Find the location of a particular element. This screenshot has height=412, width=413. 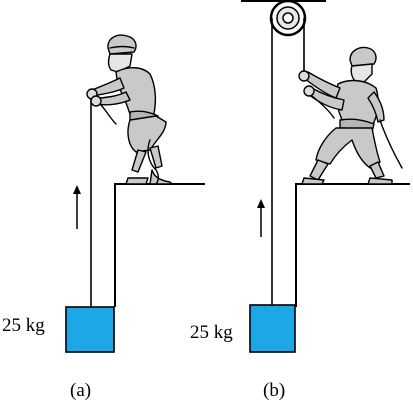

mass-label-b: 25 kg is located at coordinates (211, 332).